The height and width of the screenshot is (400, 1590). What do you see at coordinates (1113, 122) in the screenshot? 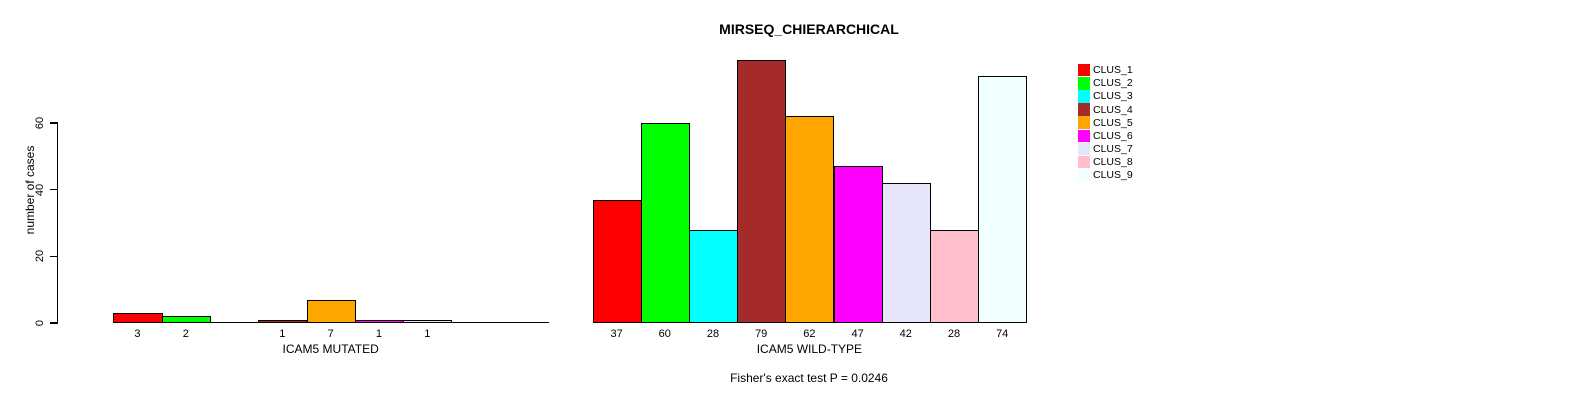
I see `legend-label-clus_5: CLUS_5` at bounding box center [1113, 122].